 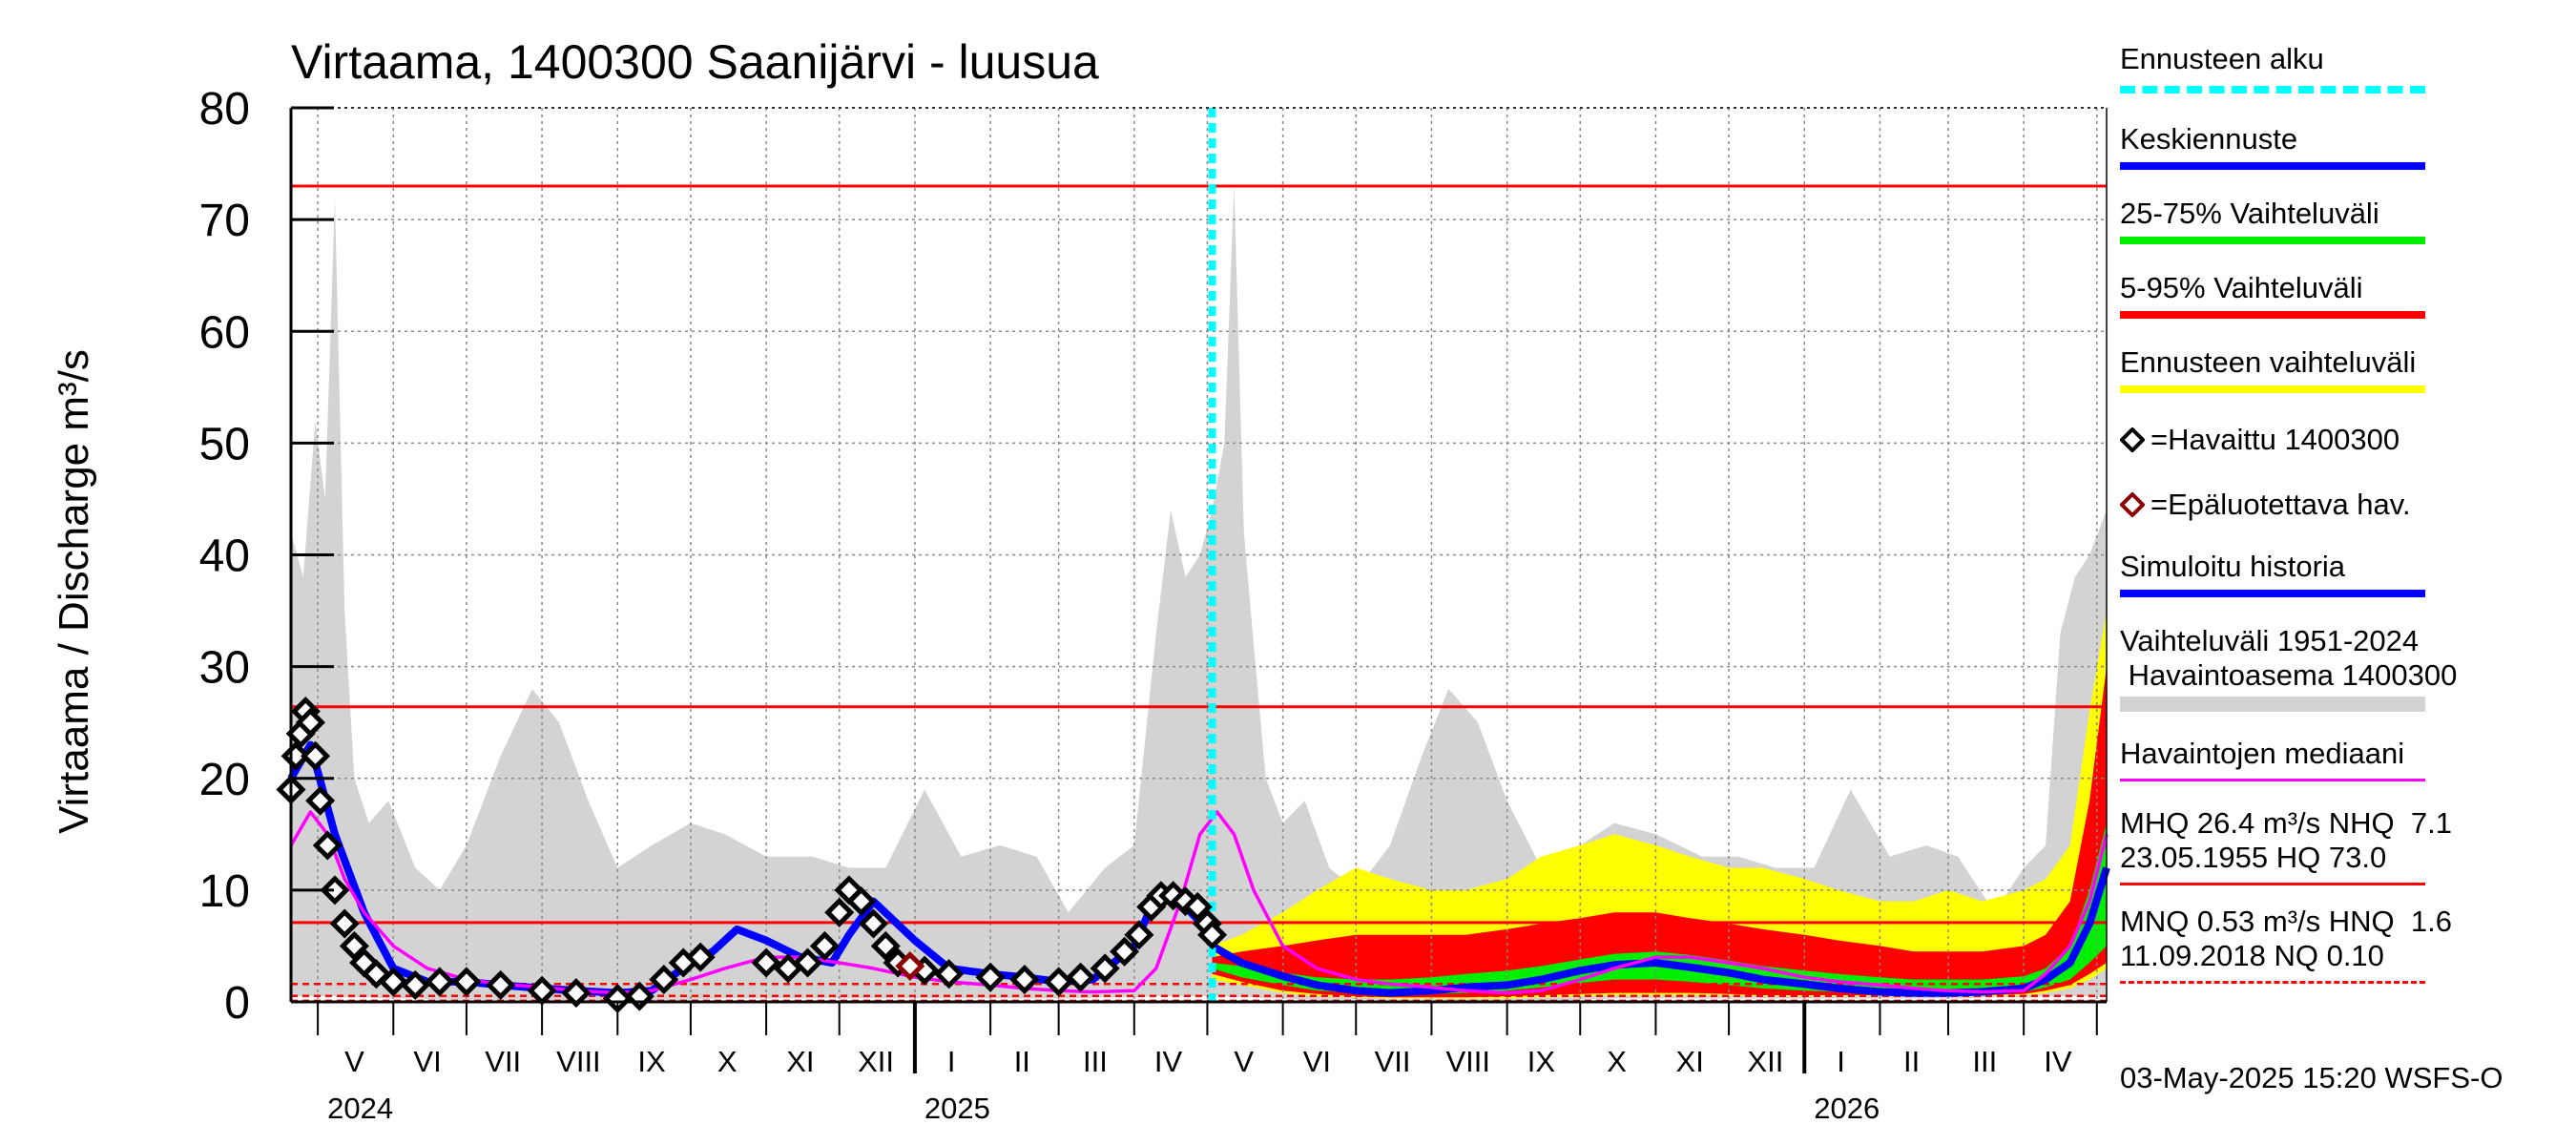 What do you see at coordinates (2252, 955) in the screenshot?
I see `legend-mnq-label-2: 11.09.2018 NQ 0.10` at bounding box center [2252, 955].